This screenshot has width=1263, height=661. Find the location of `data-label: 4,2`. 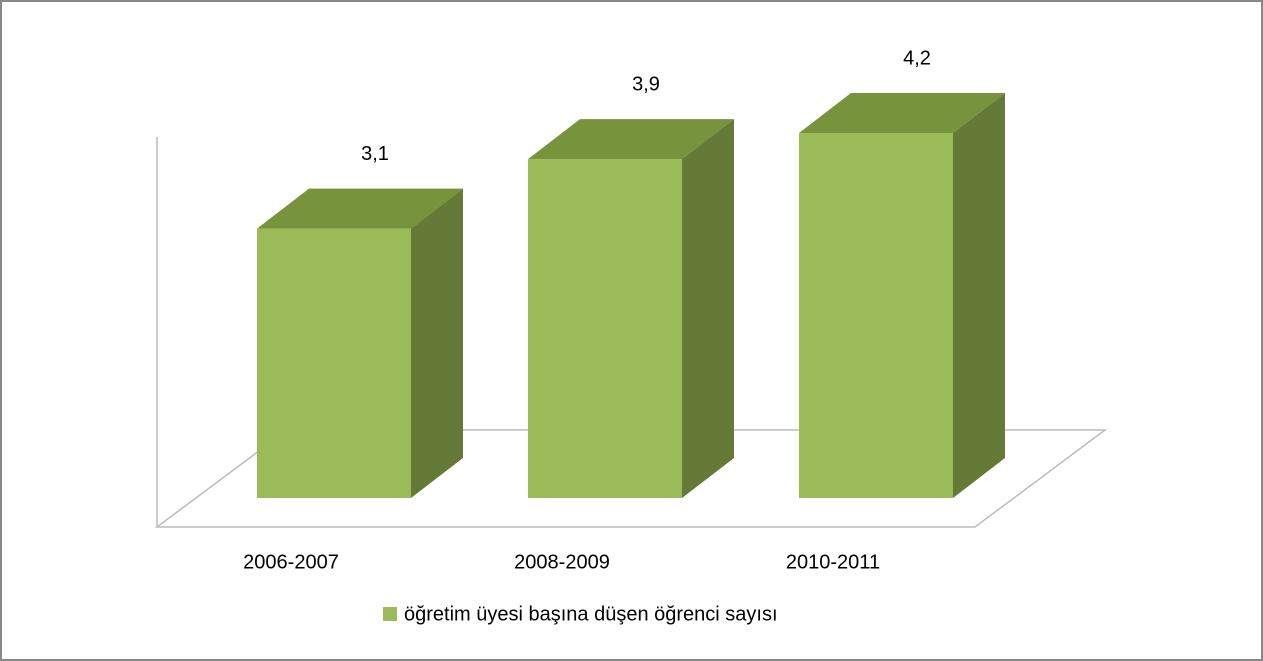

data-label: 4,2 is located at coordinates (917, 58).